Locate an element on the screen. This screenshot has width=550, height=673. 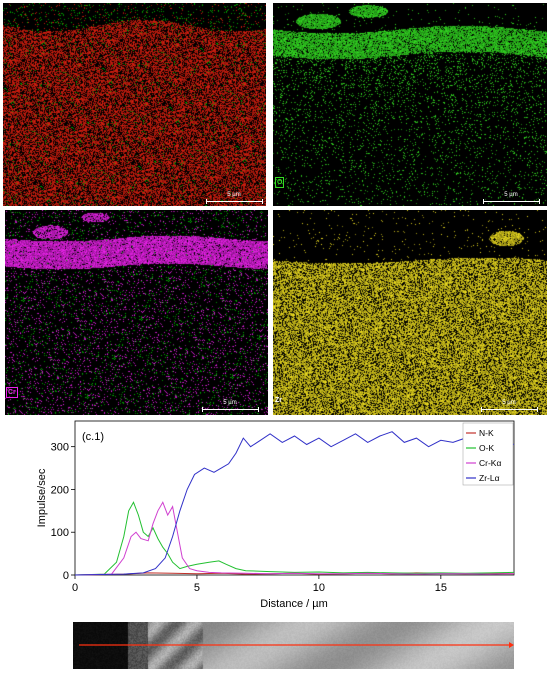
map-panel-n: 5 µm is located at coordinates (134, 104).